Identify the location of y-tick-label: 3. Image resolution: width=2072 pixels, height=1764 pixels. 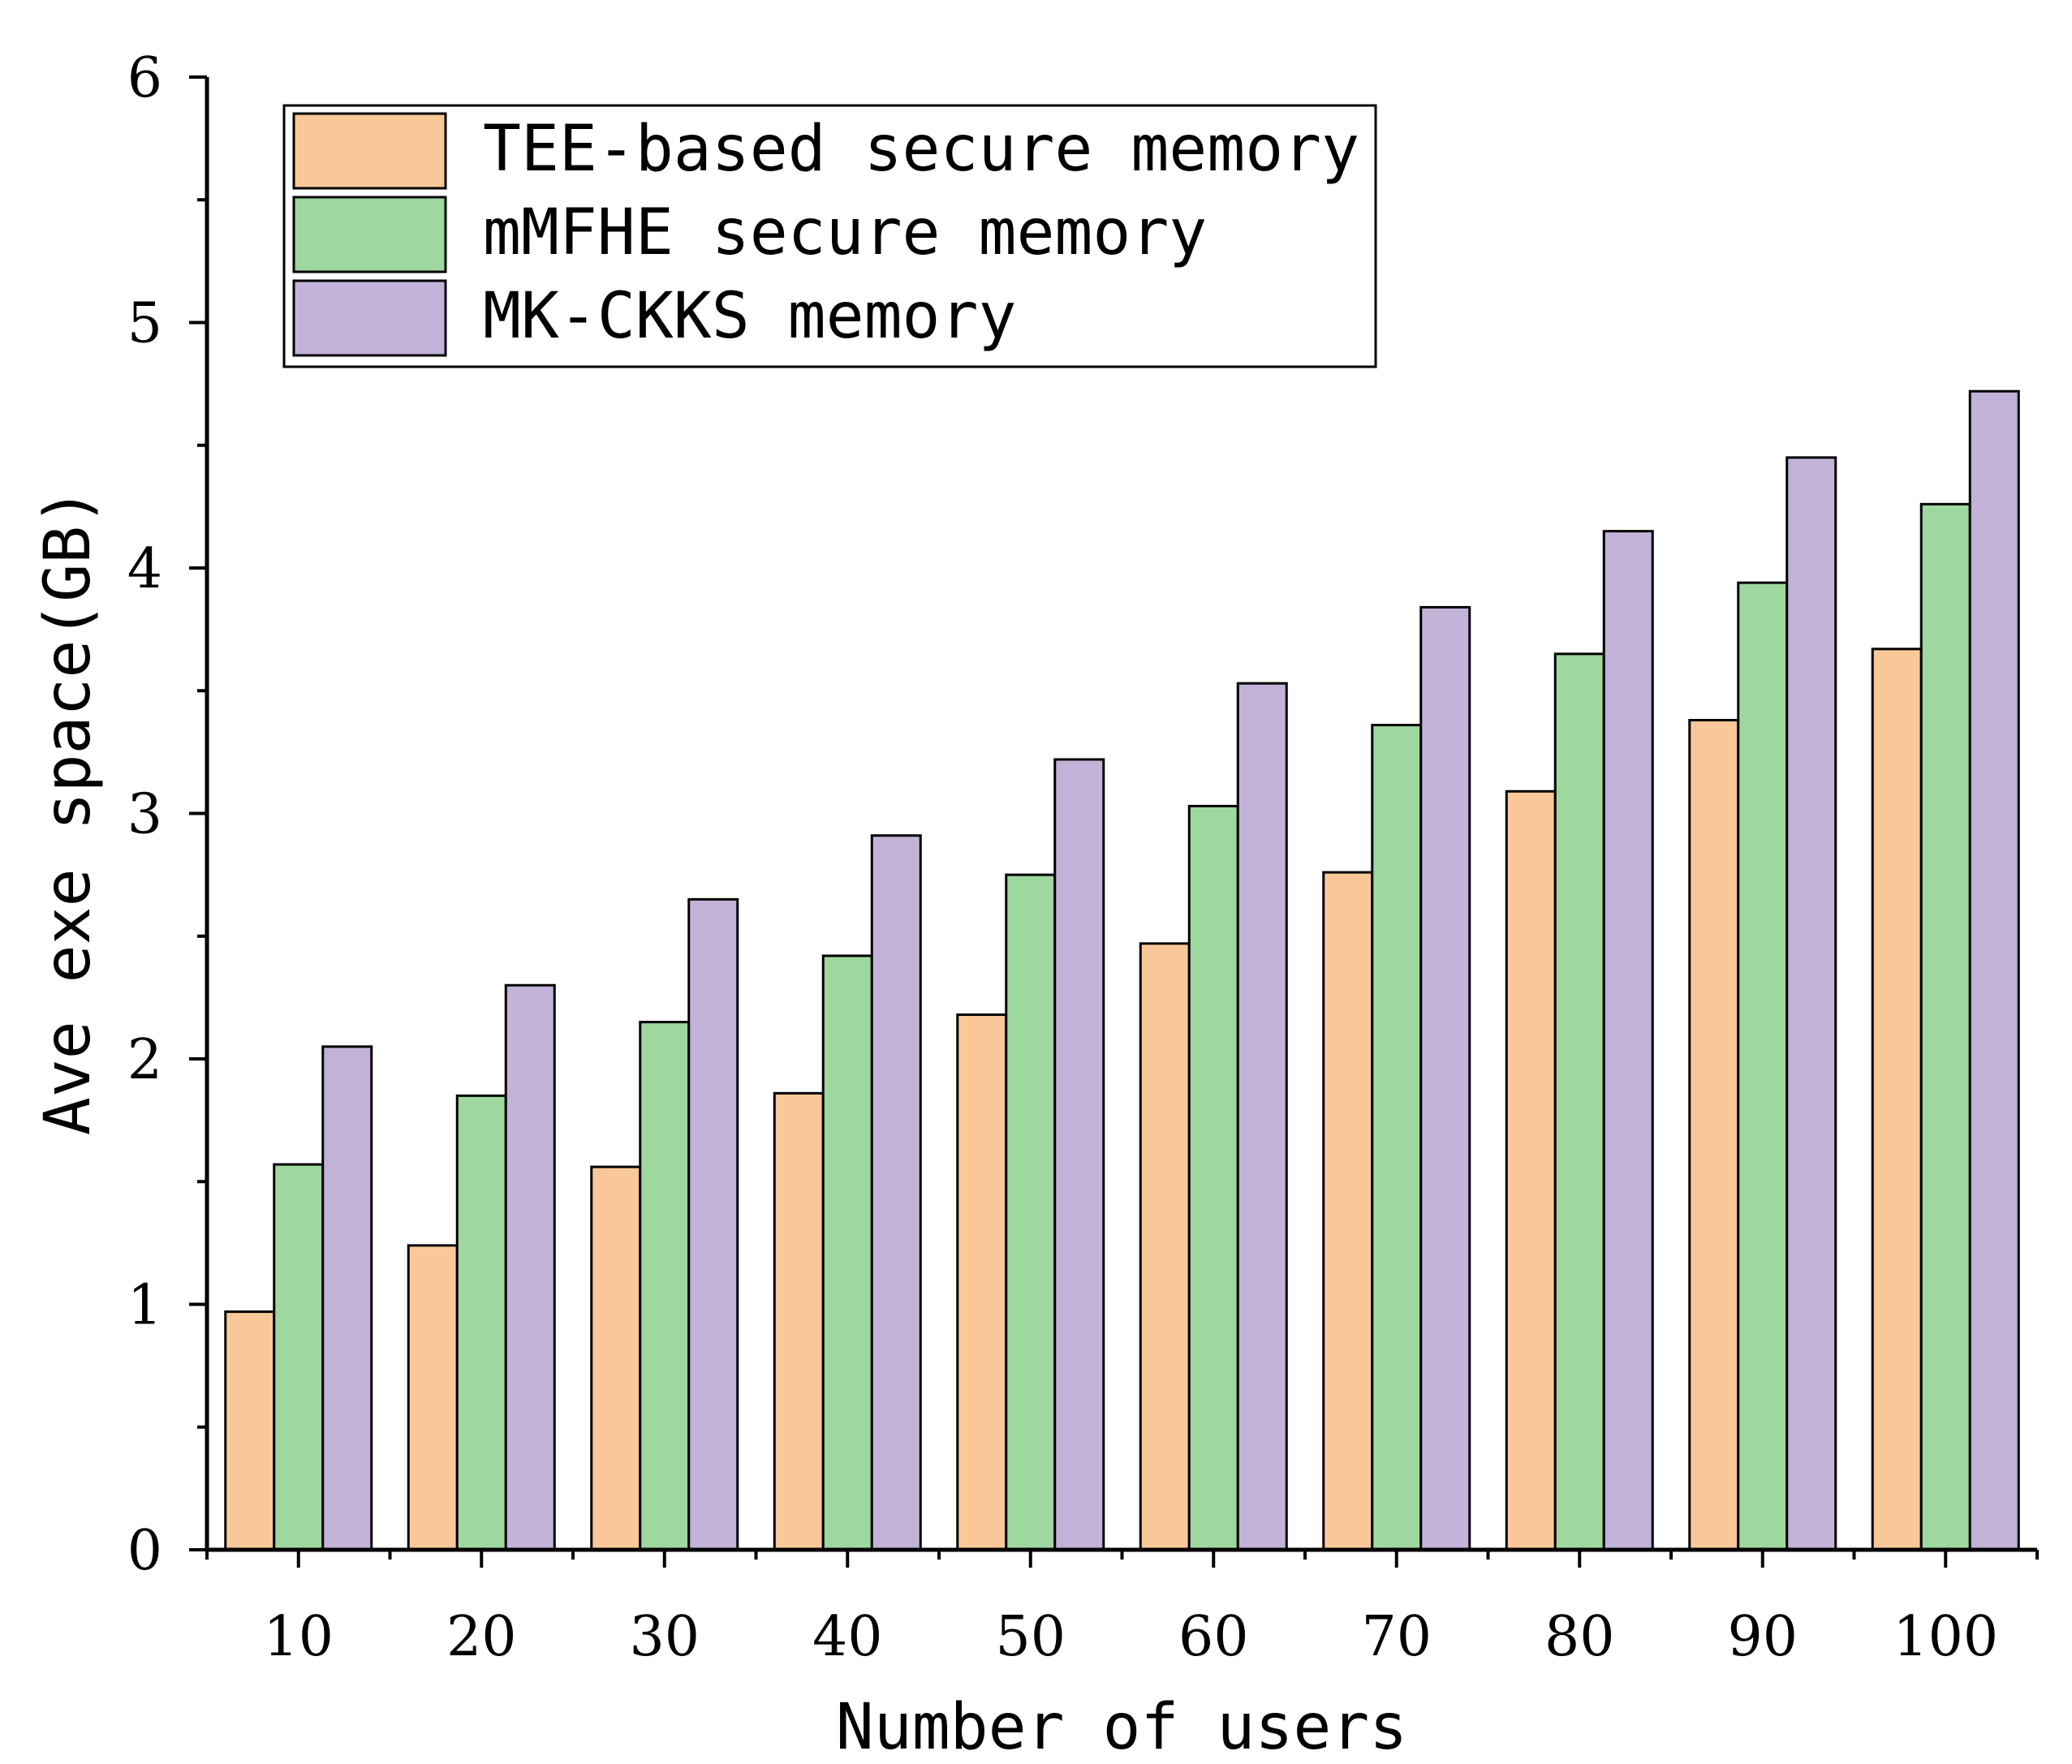
(144, 815).